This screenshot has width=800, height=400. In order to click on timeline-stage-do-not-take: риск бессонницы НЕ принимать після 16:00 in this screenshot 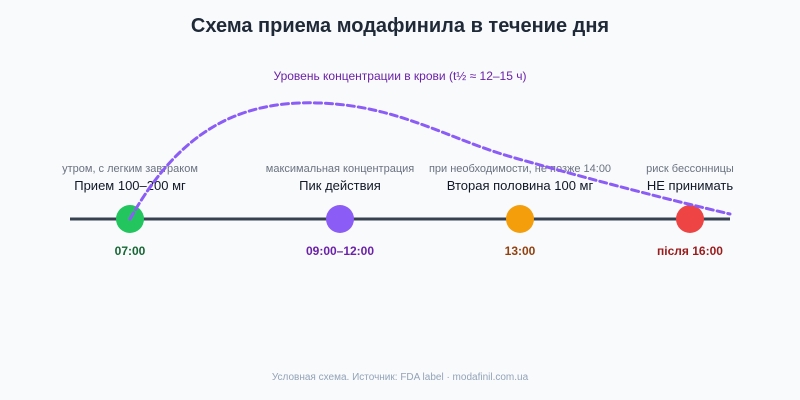, I will do `click(690, 210)`.